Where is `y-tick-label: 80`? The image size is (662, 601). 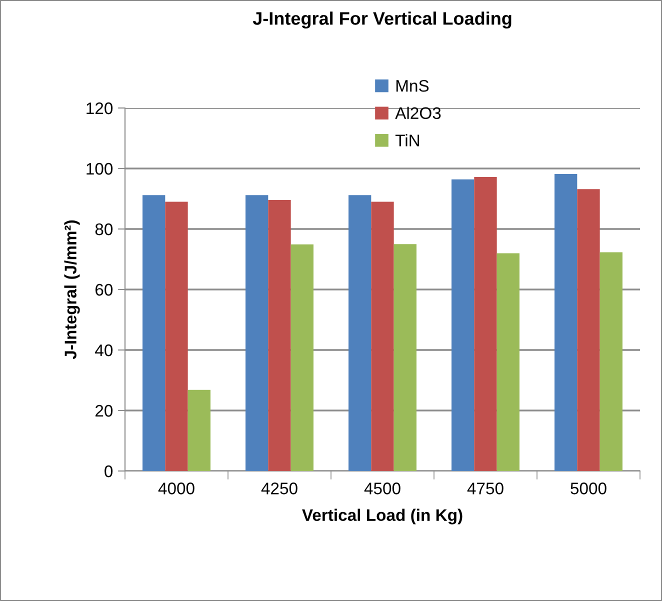 y-tick-label: 80 is located at coordinates (104, 229).